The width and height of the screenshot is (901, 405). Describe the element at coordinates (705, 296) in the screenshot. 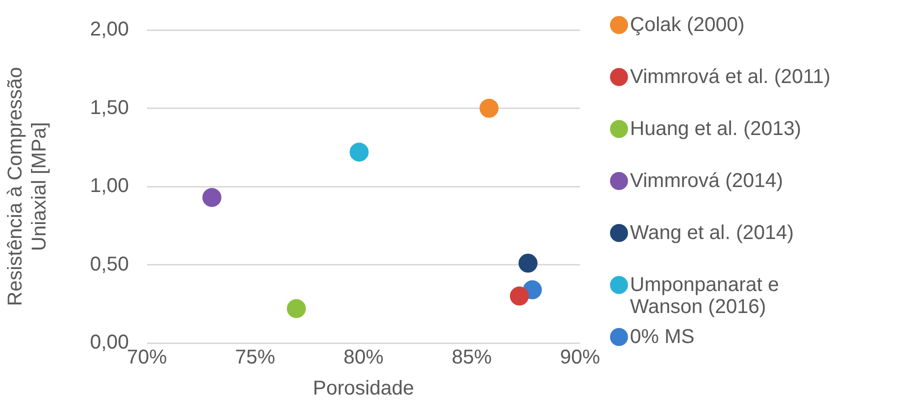

I see `legend-label: Umponpanarat e Wanson (2016)` at that location.